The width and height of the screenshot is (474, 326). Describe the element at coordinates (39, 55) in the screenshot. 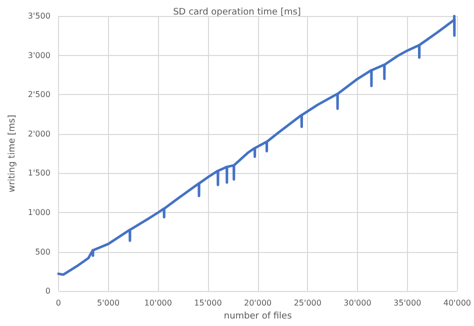

I see `y-tick-label: 3'000` at that location.